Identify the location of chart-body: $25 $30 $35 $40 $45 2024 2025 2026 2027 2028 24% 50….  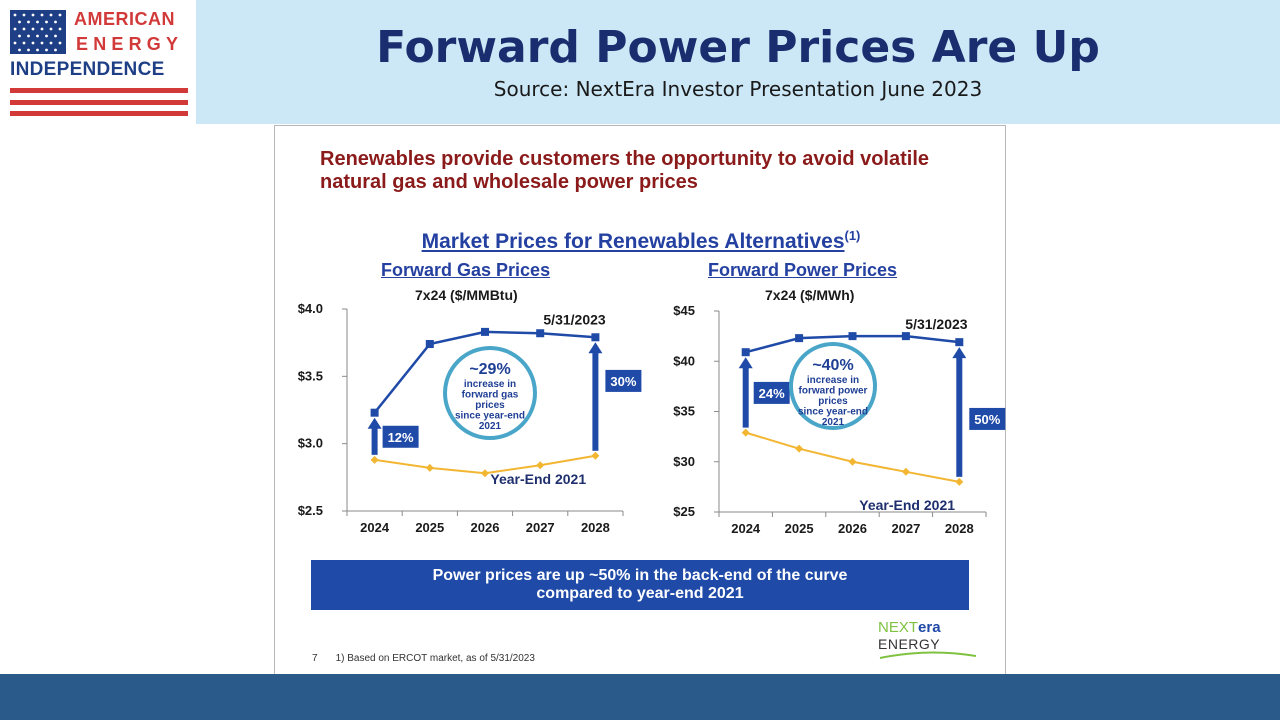
(839, 419).